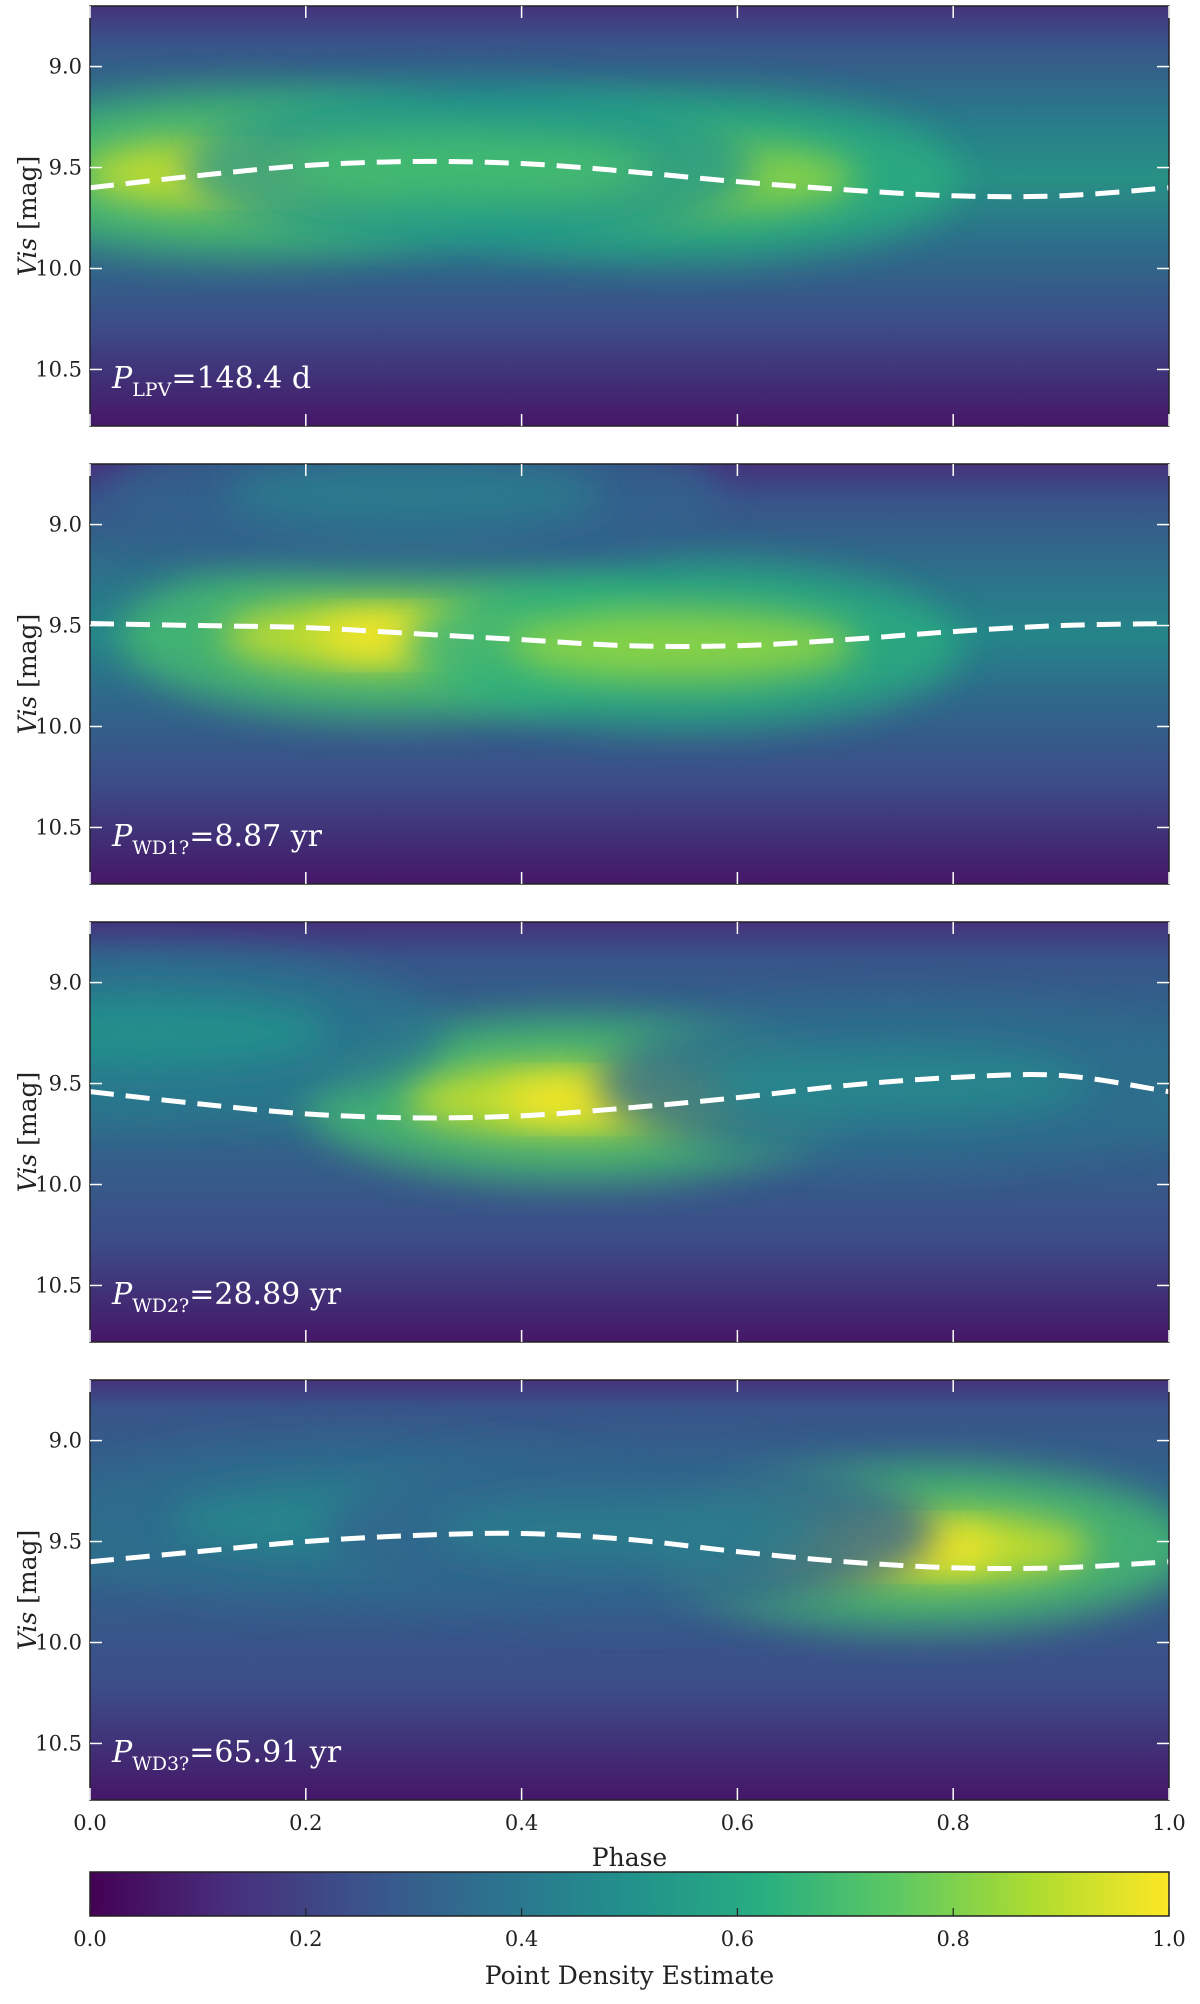  What do you see at coordinates (629, 1894) in the screenshot?
I see `colorbar` at bounding box center [629, 1894].